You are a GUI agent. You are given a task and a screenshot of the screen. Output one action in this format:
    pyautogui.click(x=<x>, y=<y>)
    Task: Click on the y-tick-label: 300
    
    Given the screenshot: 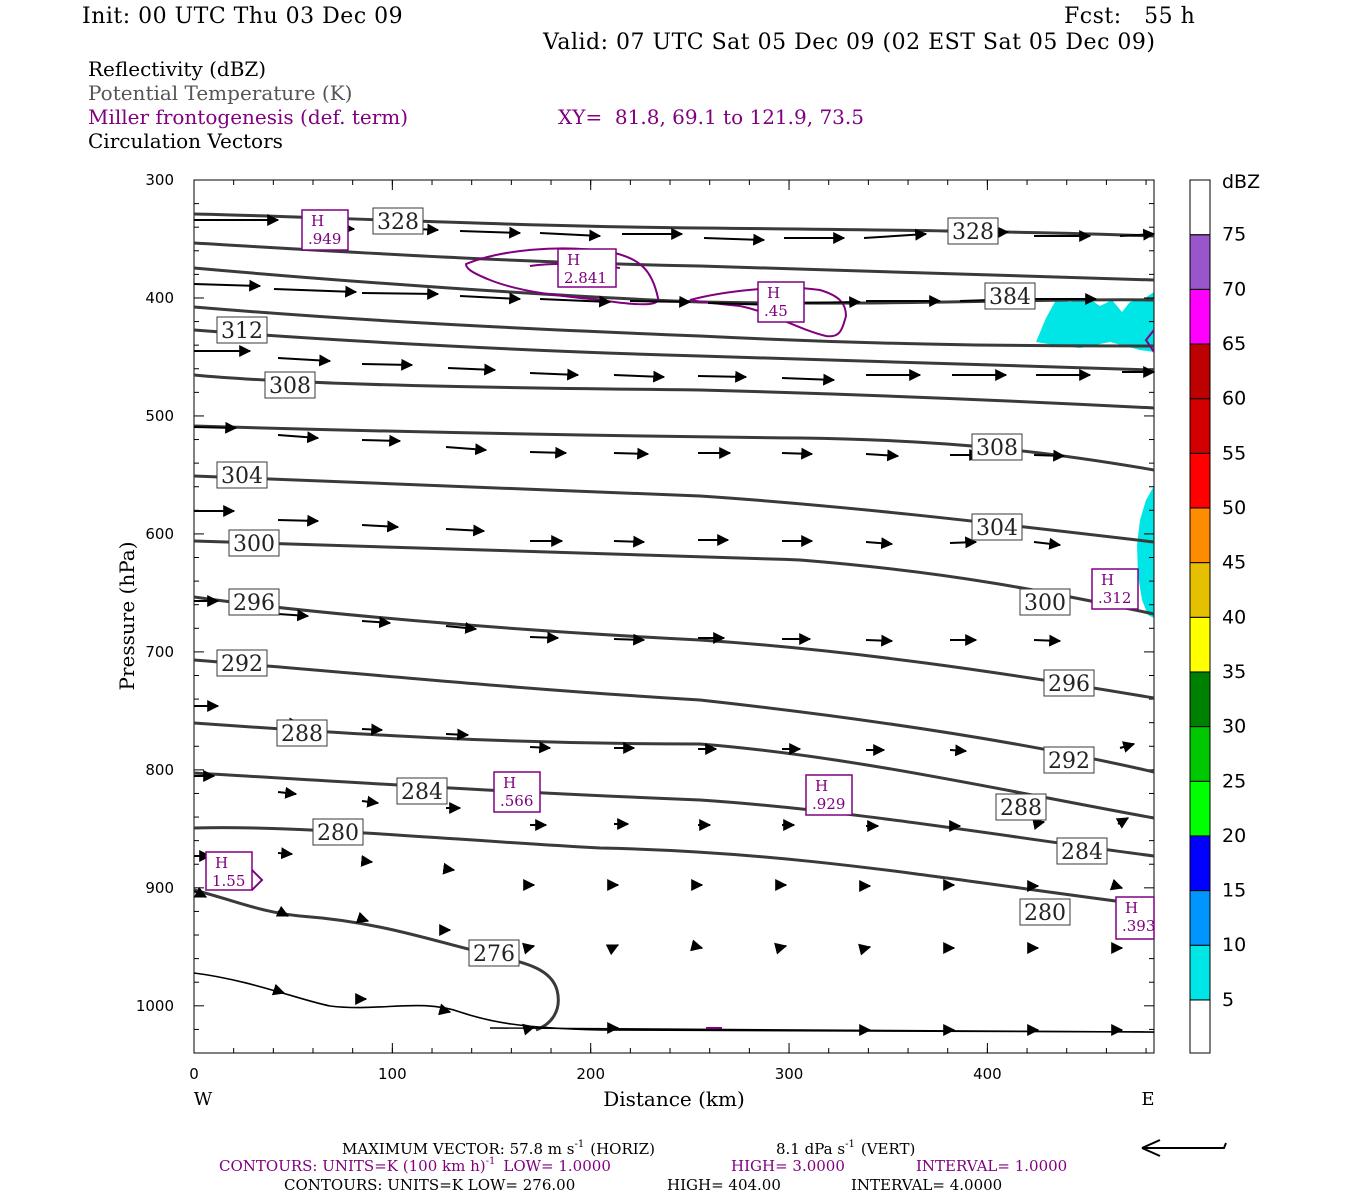 What is the action you would take?
    pyautogui.click(x=159, y=180)
    